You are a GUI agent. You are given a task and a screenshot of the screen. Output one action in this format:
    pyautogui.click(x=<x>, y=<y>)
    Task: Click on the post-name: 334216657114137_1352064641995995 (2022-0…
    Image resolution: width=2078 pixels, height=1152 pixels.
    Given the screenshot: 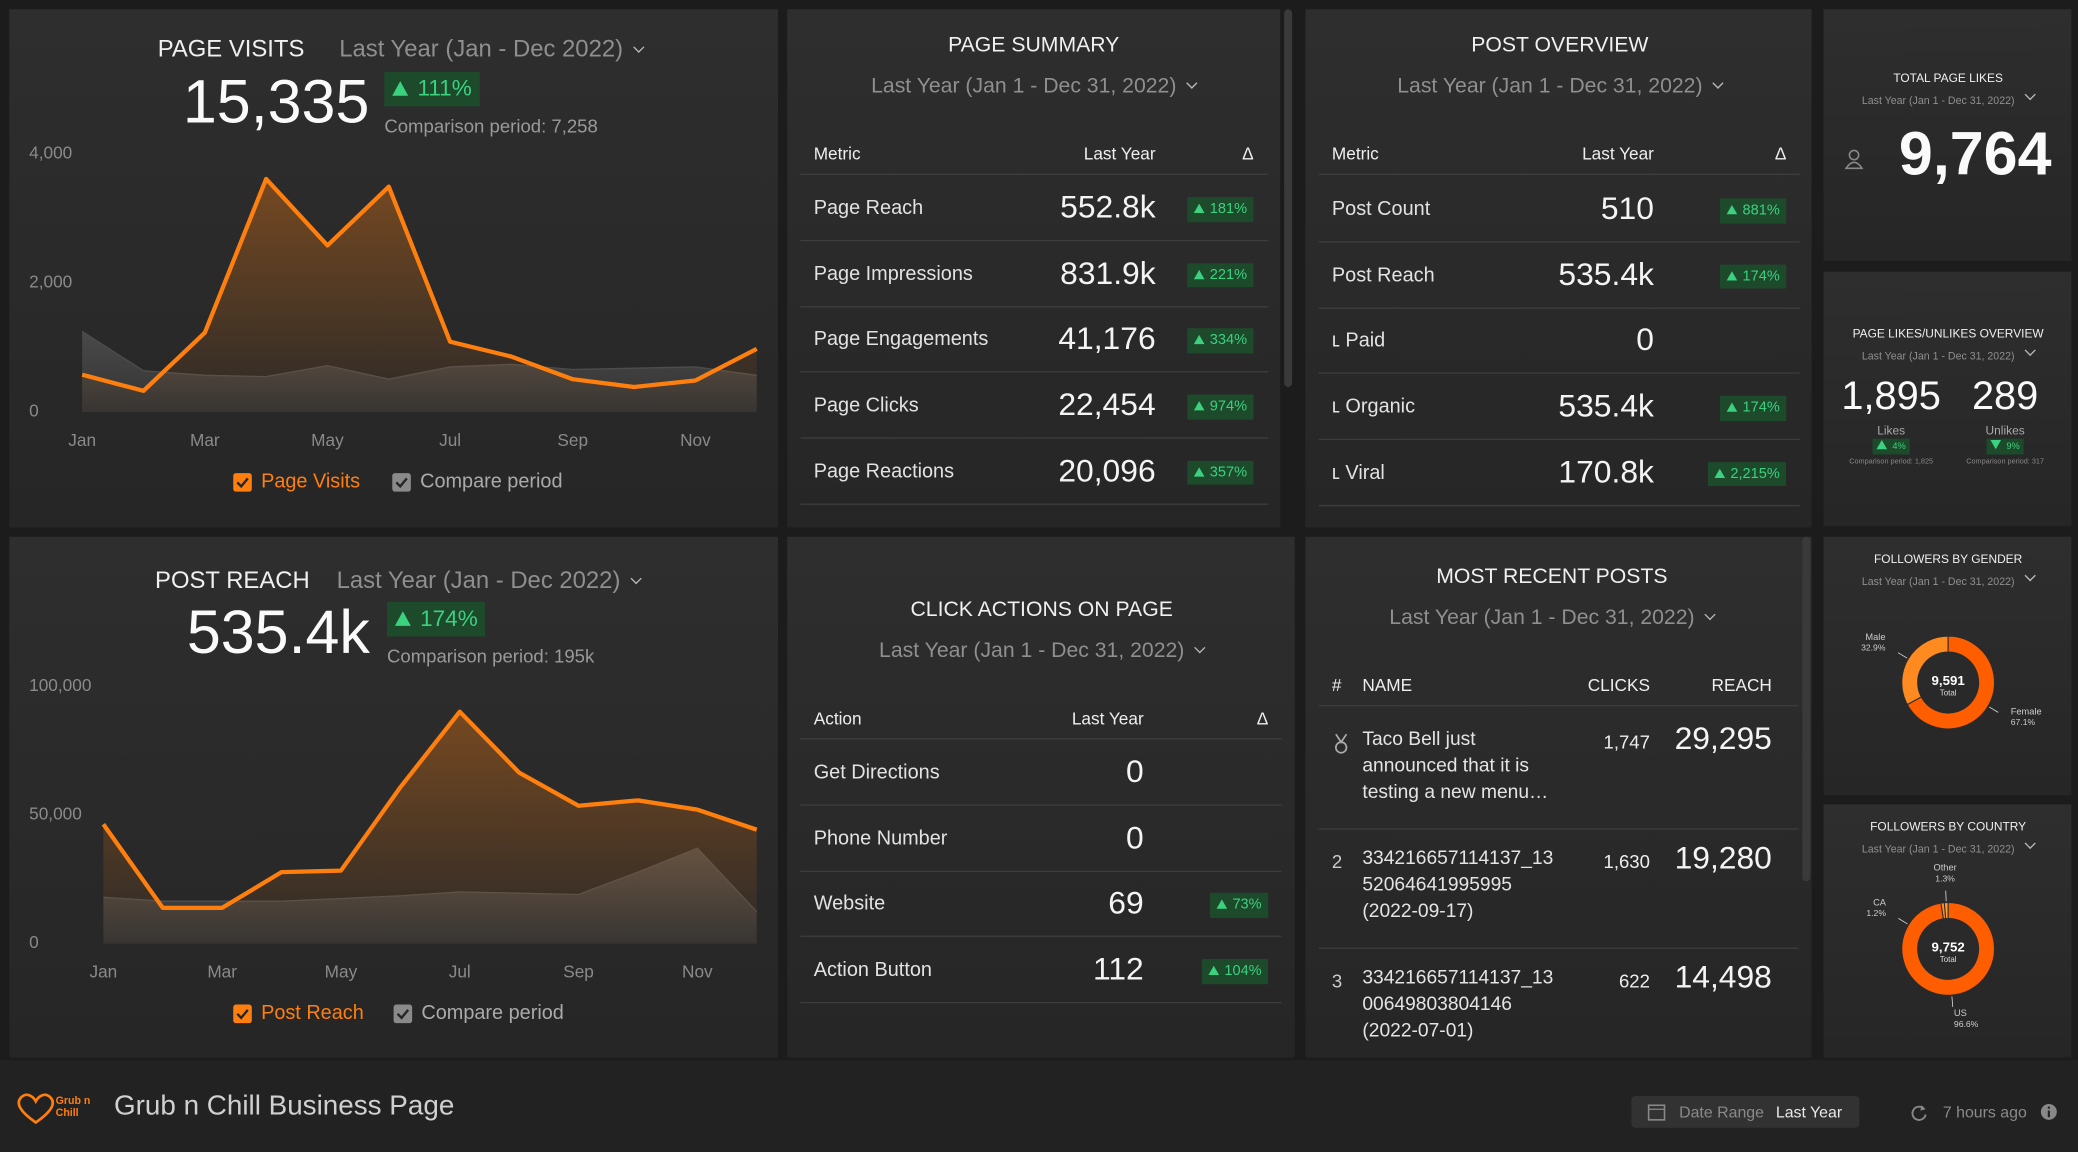 What is the action you would take?
    pyautogui.click(x=1458, y=885)
    